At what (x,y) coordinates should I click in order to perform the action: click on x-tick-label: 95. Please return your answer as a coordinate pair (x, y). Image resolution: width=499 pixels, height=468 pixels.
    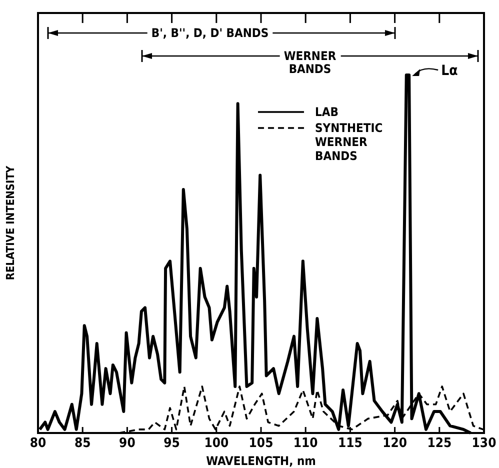
    Looking at the image, I should click on (172, 444).